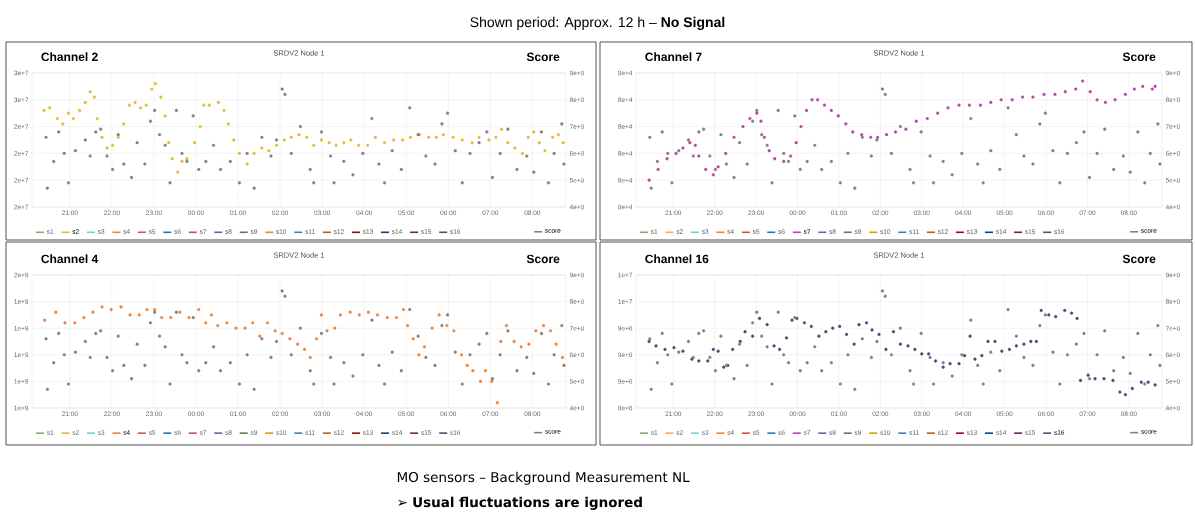  Describe the element at coordinates (520, 503) in the screenshot. I see `text: ➢ Usual fluctuations are ignored` at that location.